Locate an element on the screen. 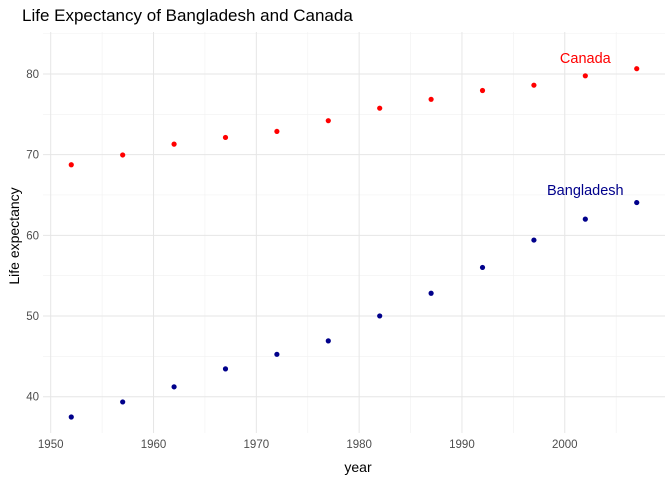  y-tick-label: 80 is located at coordinates (32, 75).